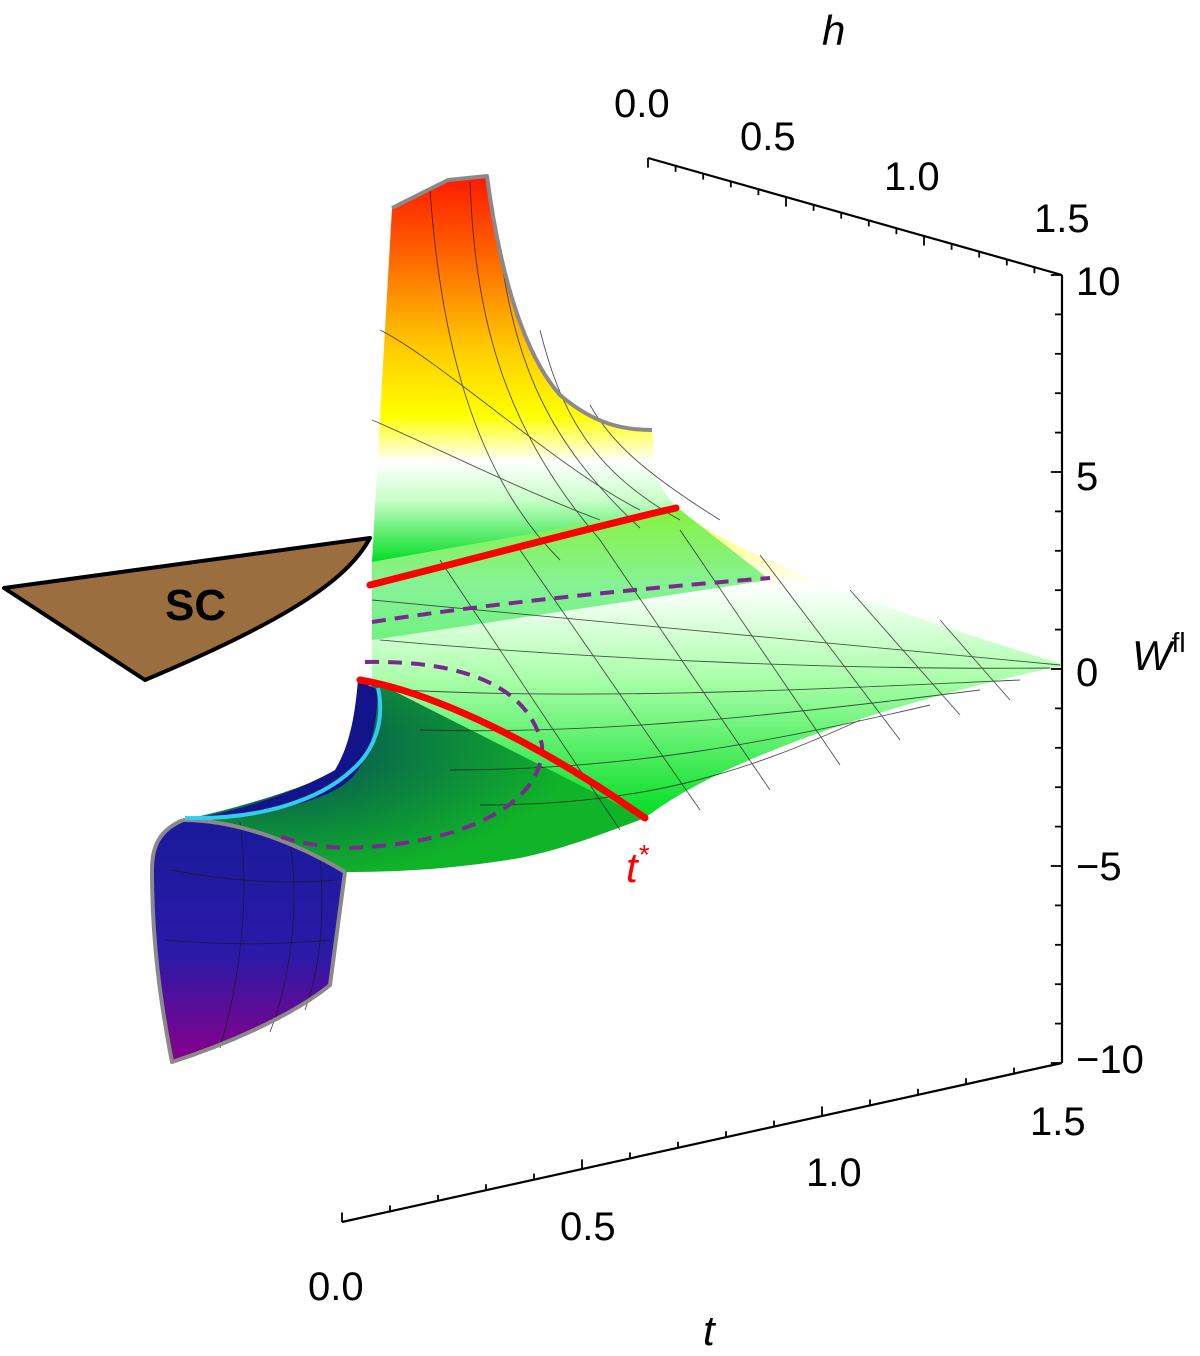 The width and height of the screenshot is (1200, 1356). I want to click on critical-lines, so click(518, 663).